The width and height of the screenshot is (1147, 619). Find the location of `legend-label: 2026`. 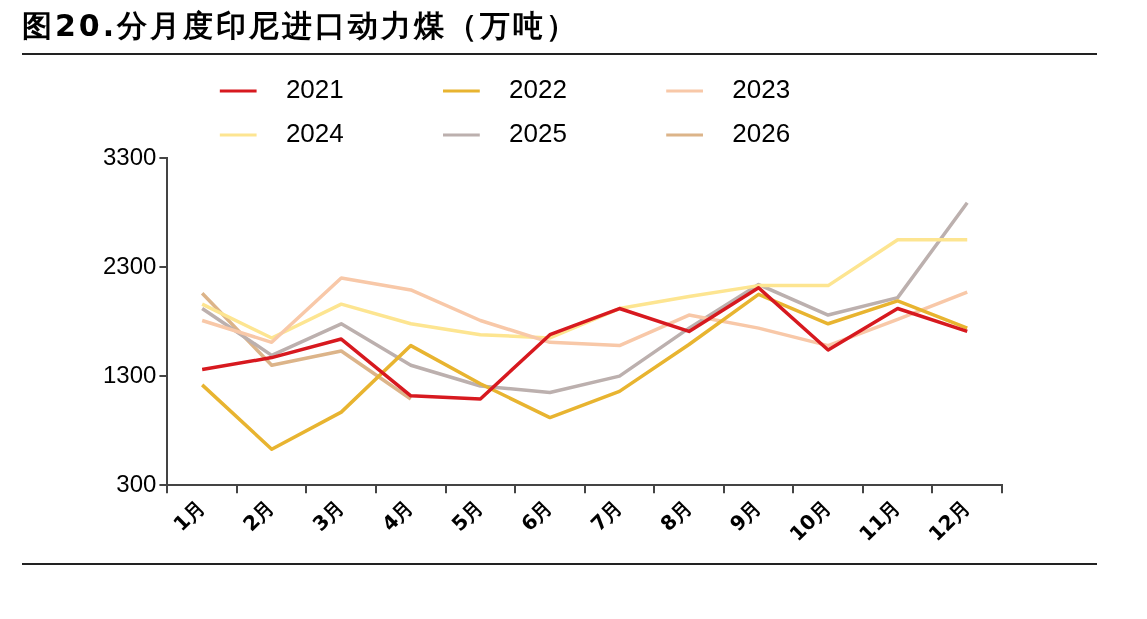

legend-label: 2026 is located at coordinates (793, 133).